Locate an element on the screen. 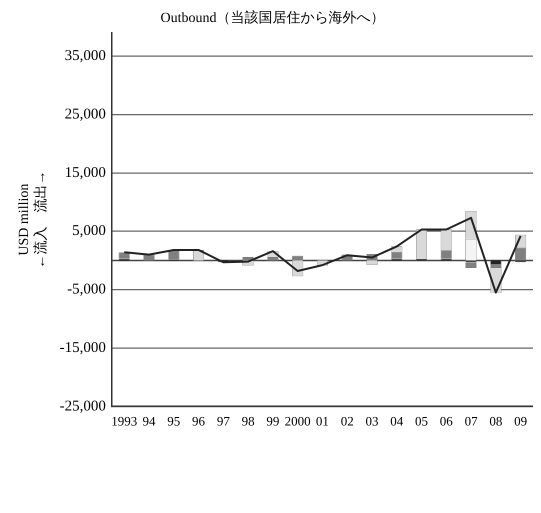  x-tick-label: 99 is located at coordinates (273, 421).